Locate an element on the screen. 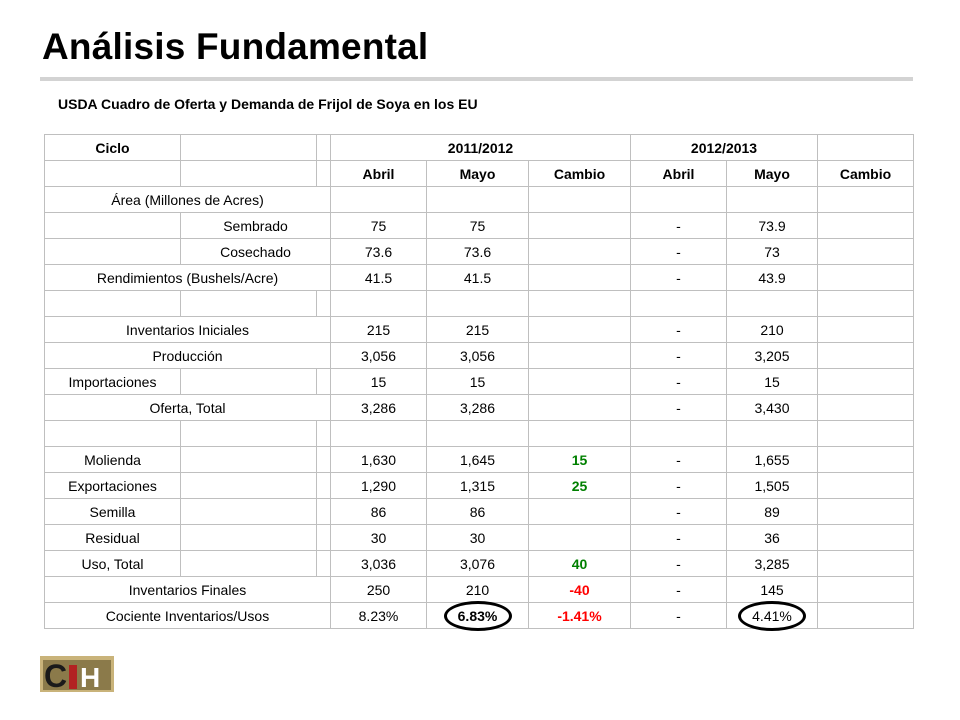 This screenshot has height=720, width=960. cell-value: 250 is located at coordinates (378, 589).